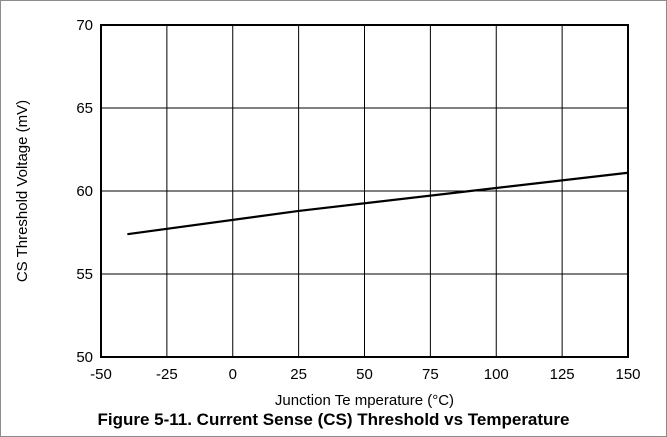  I want to click on x-tick-label: 125, so click(562, 374).